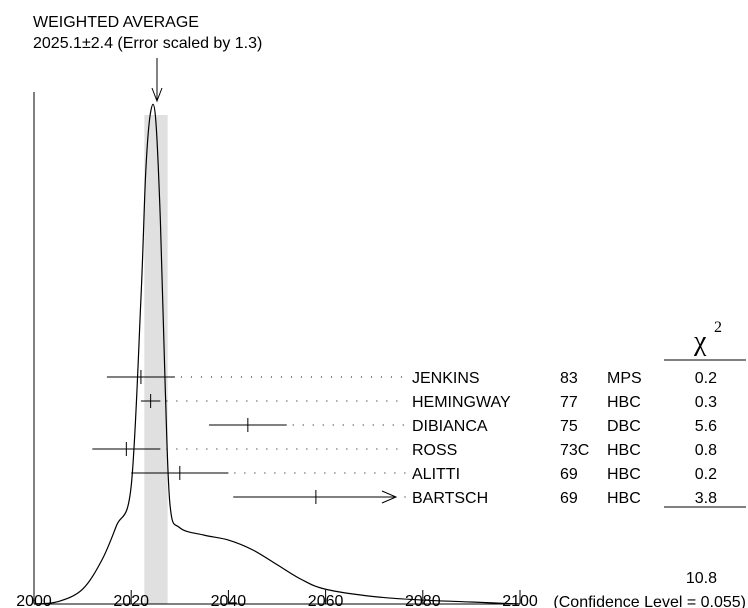 The width and height of the screenshot is (748, 608). I want to click on chart-subtitle: 2025.1±2.4 (Error scaled by 1.3), so click(147, 43).